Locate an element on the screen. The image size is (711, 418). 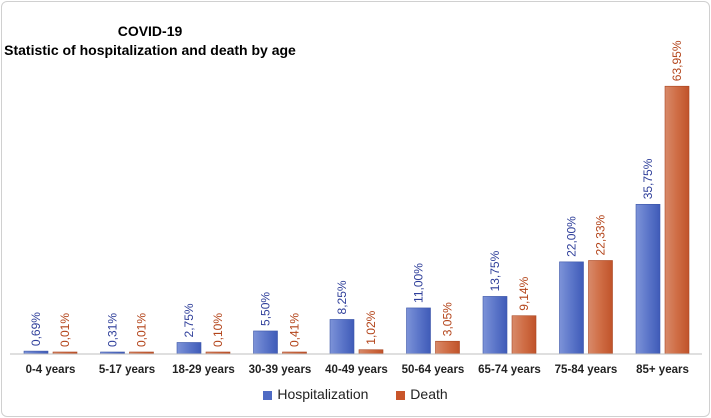
chart-title: COVID-19 is located at coordinates (150, 31).